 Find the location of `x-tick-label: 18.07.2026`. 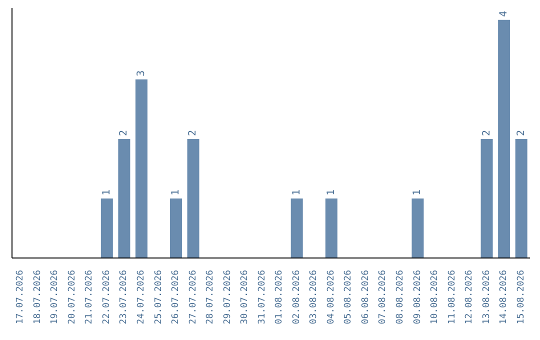

x-tick-label: 18.07.2026 is located at coordinates (37, 297).